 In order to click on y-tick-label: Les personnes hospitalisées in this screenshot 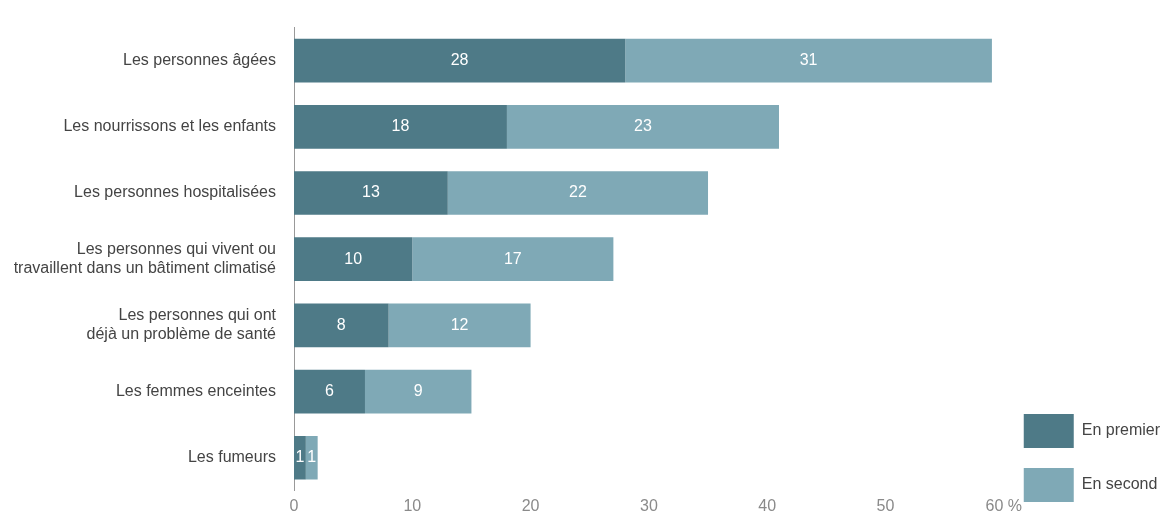, I will do `click(175, 192)`.